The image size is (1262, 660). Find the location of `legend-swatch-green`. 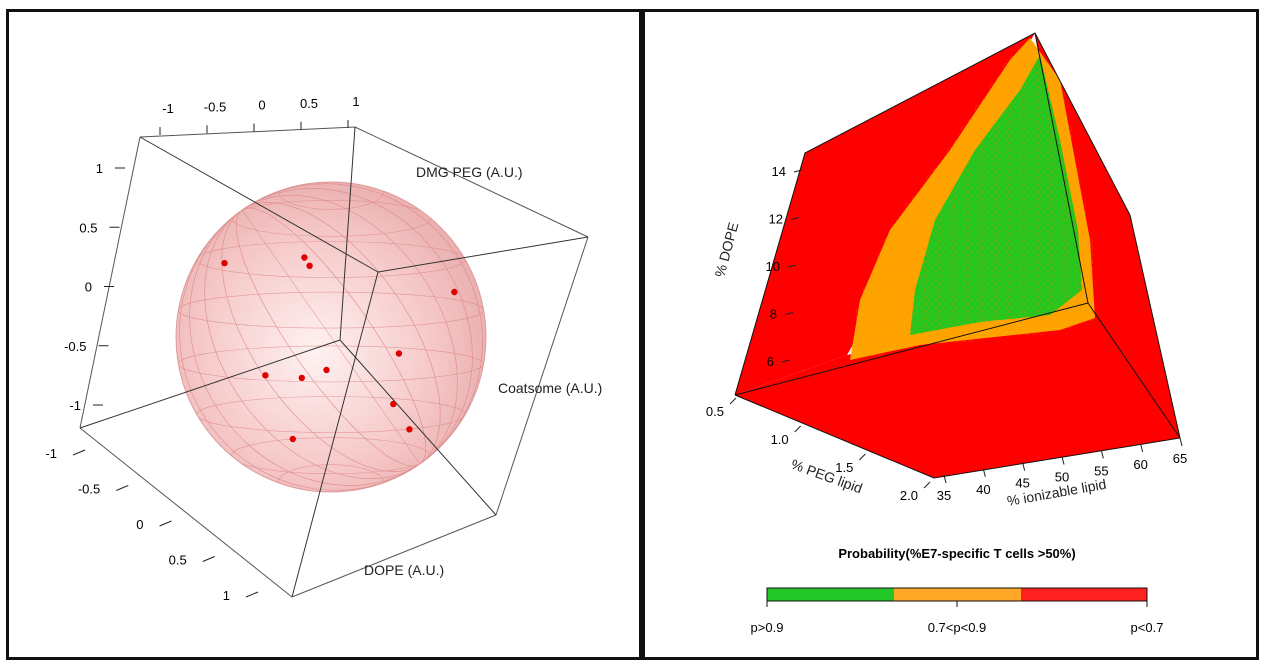

legend-swatch-green is located at coordinates (830, 594).